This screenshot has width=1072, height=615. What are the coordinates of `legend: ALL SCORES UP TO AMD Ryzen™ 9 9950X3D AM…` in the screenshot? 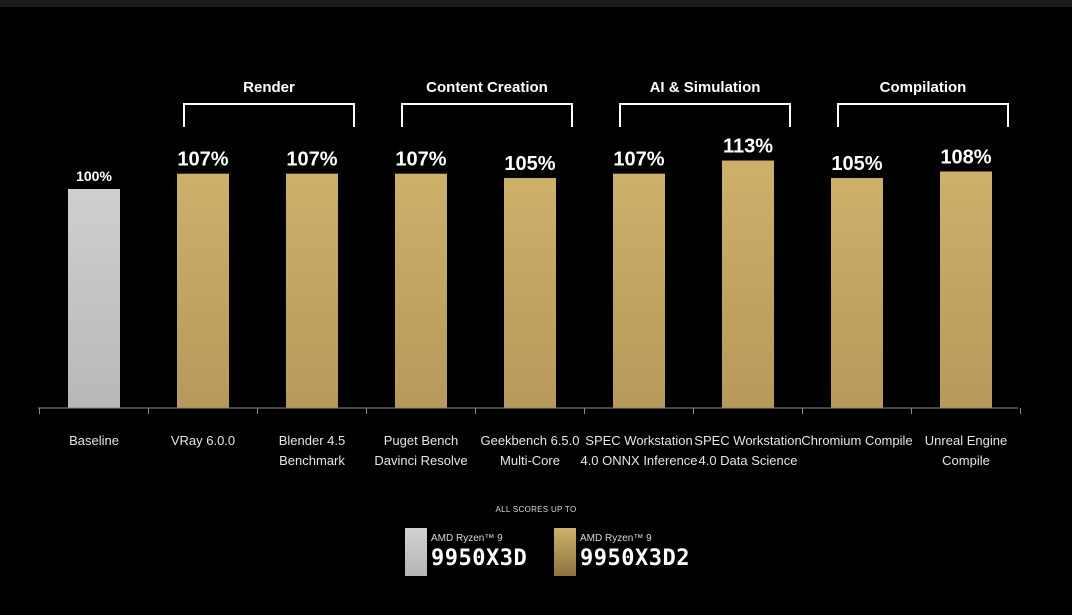 It's located at (536, 545).